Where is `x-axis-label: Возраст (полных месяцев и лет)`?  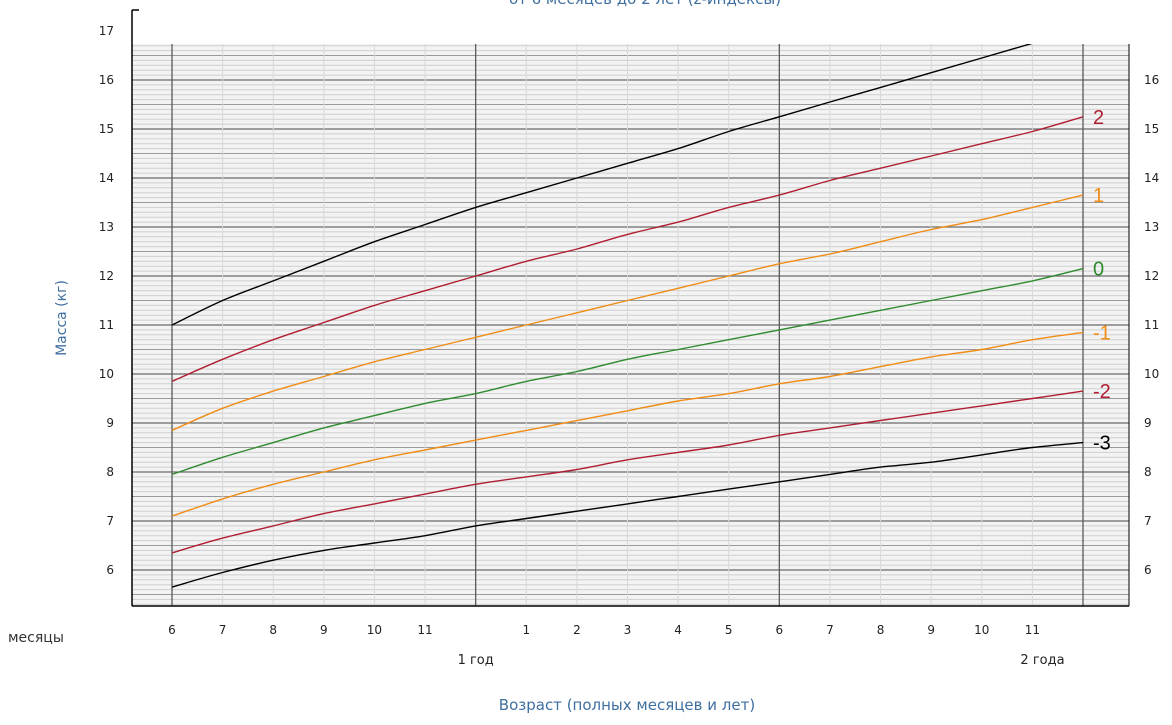 x-axis-label: Возраст (полных месяцев и лет) is located at coordinates (627, 705).